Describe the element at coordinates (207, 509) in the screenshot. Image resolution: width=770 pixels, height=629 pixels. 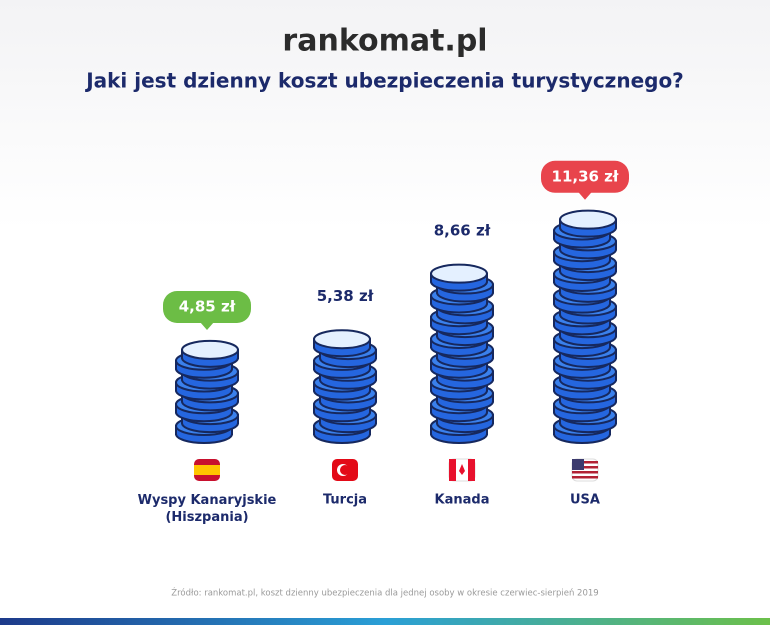
I see `category-label: Wyspy Kanaryjskie (Hiszpania)` at that location.